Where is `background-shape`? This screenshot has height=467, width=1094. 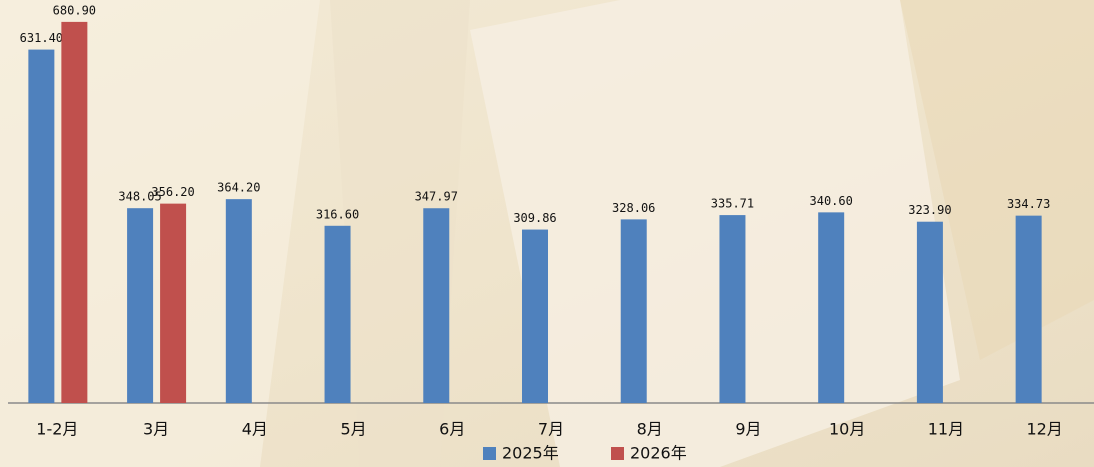
background-shape is located at coordinates (997, 180).